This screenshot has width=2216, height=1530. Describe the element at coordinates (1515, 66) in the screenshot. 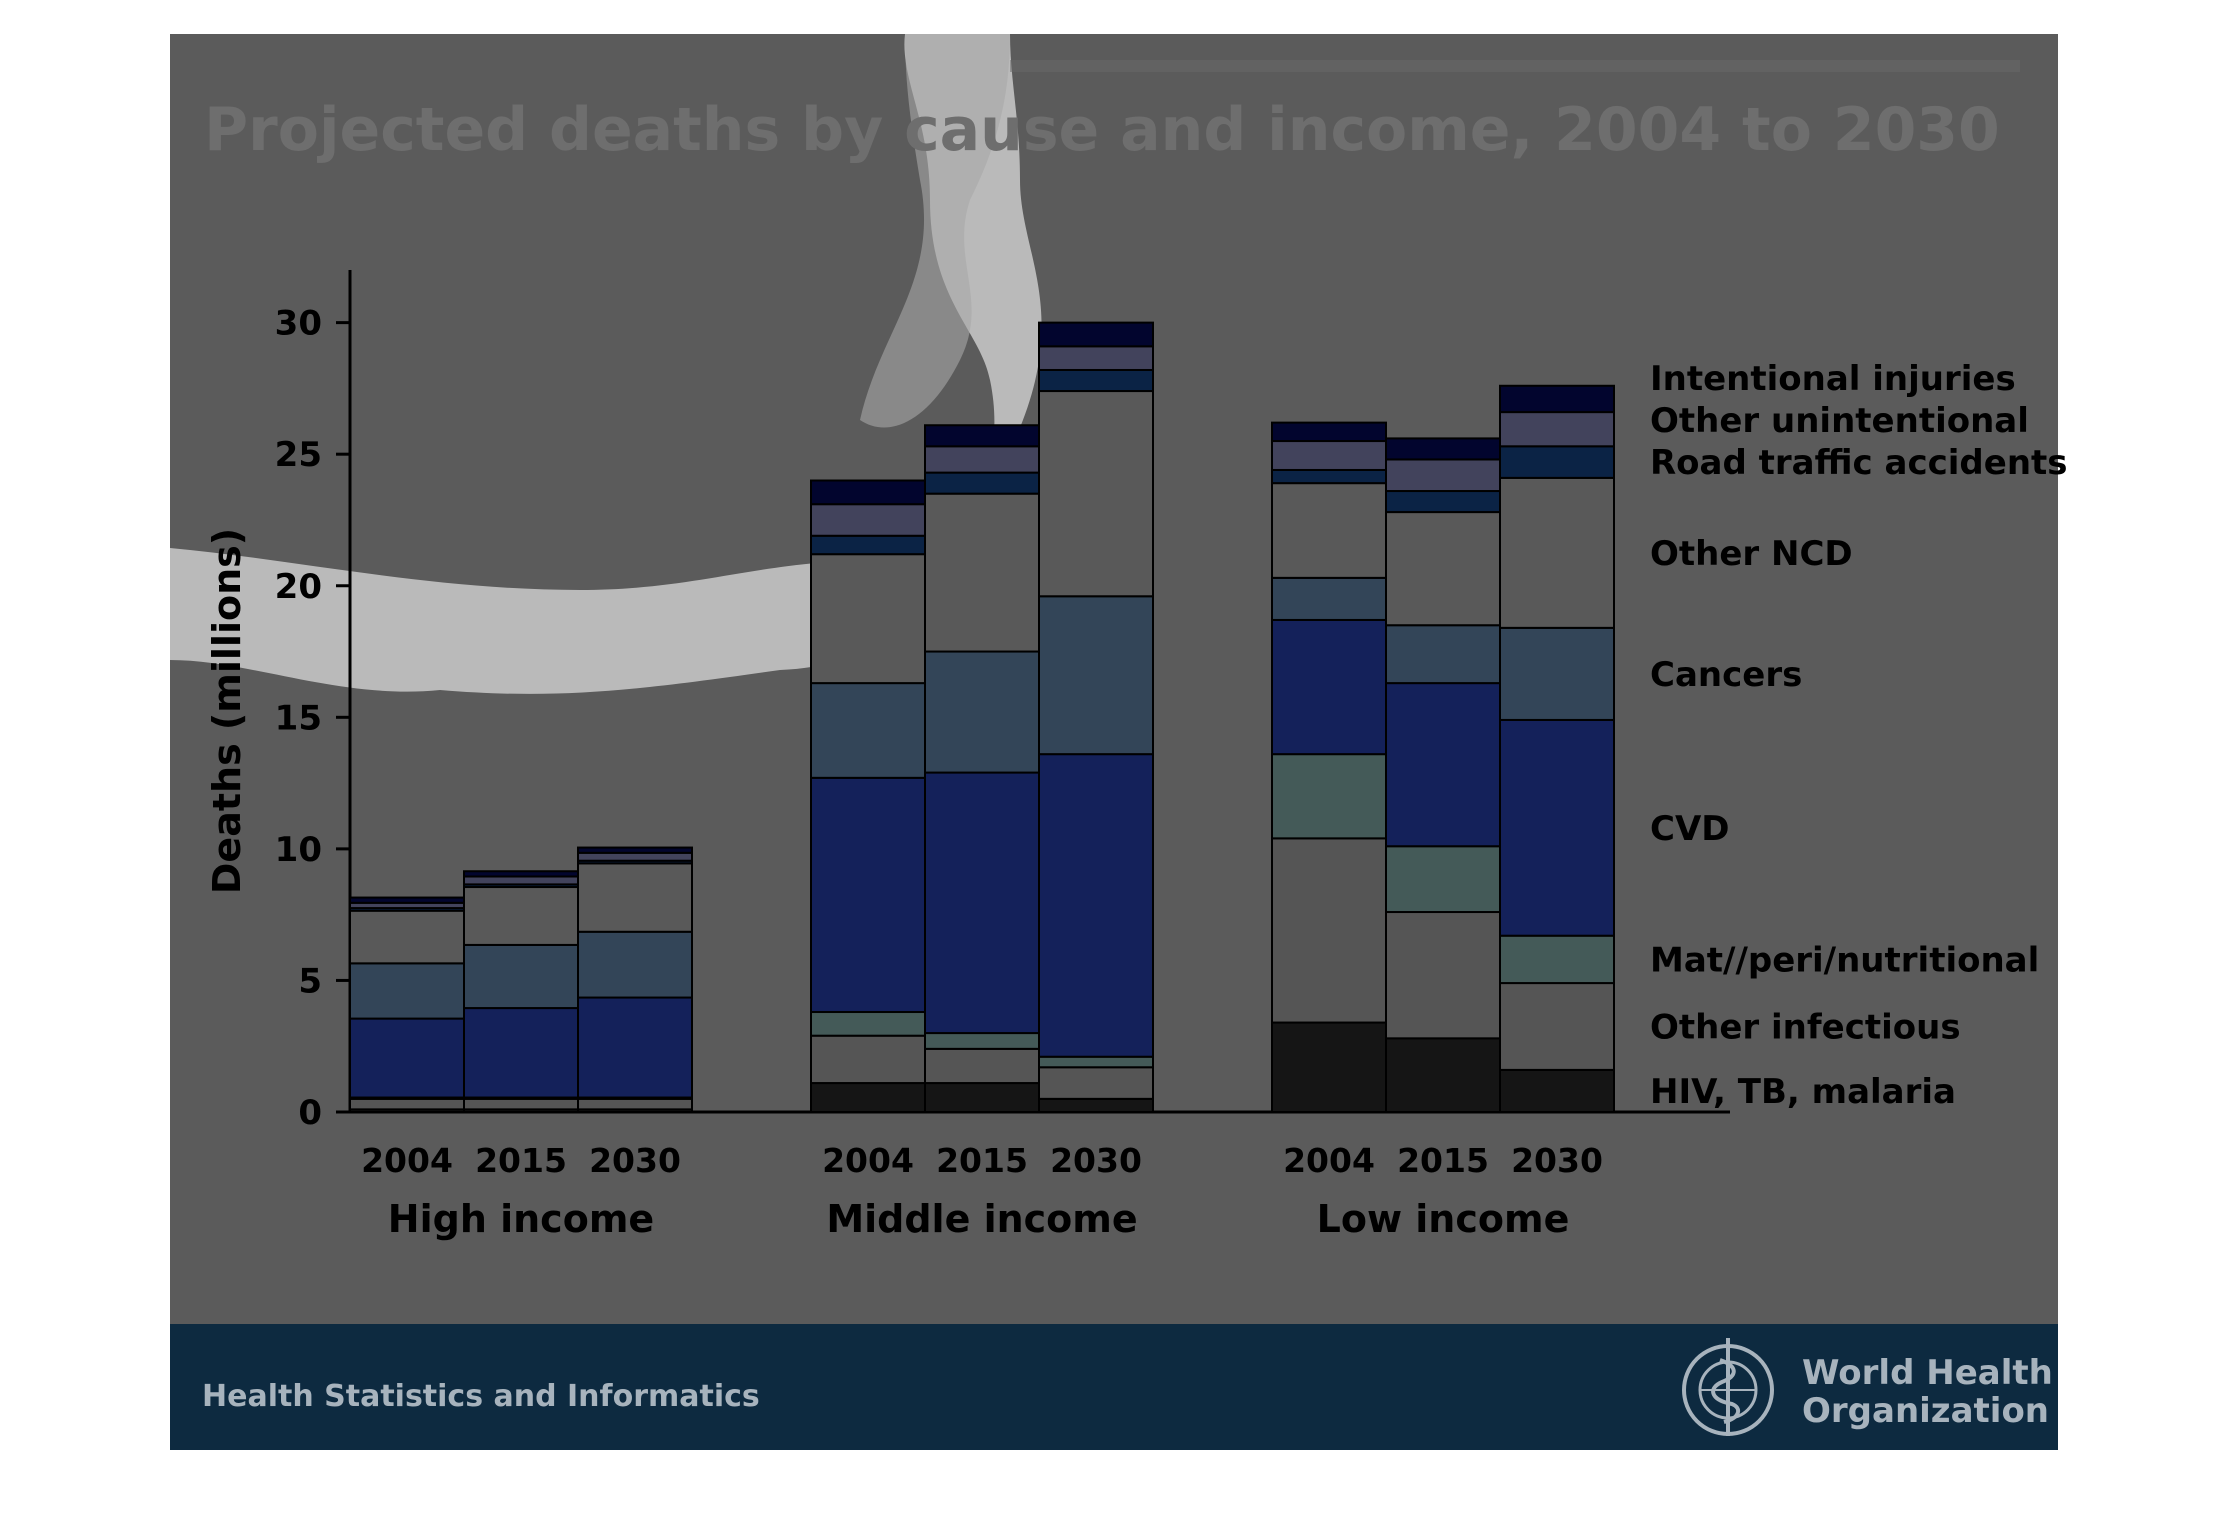

I see `slide-frame` at that location.